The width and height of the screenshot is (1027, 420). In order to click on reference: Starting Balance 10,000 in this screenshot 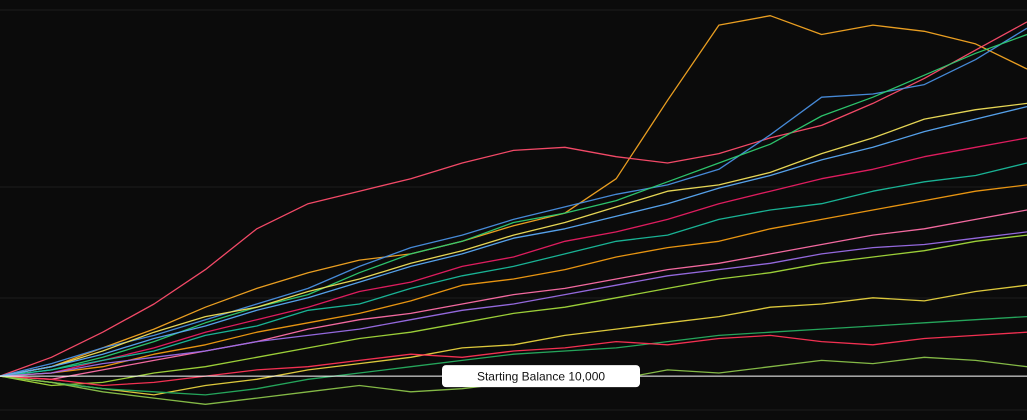, I will do `click(513, 376)`.